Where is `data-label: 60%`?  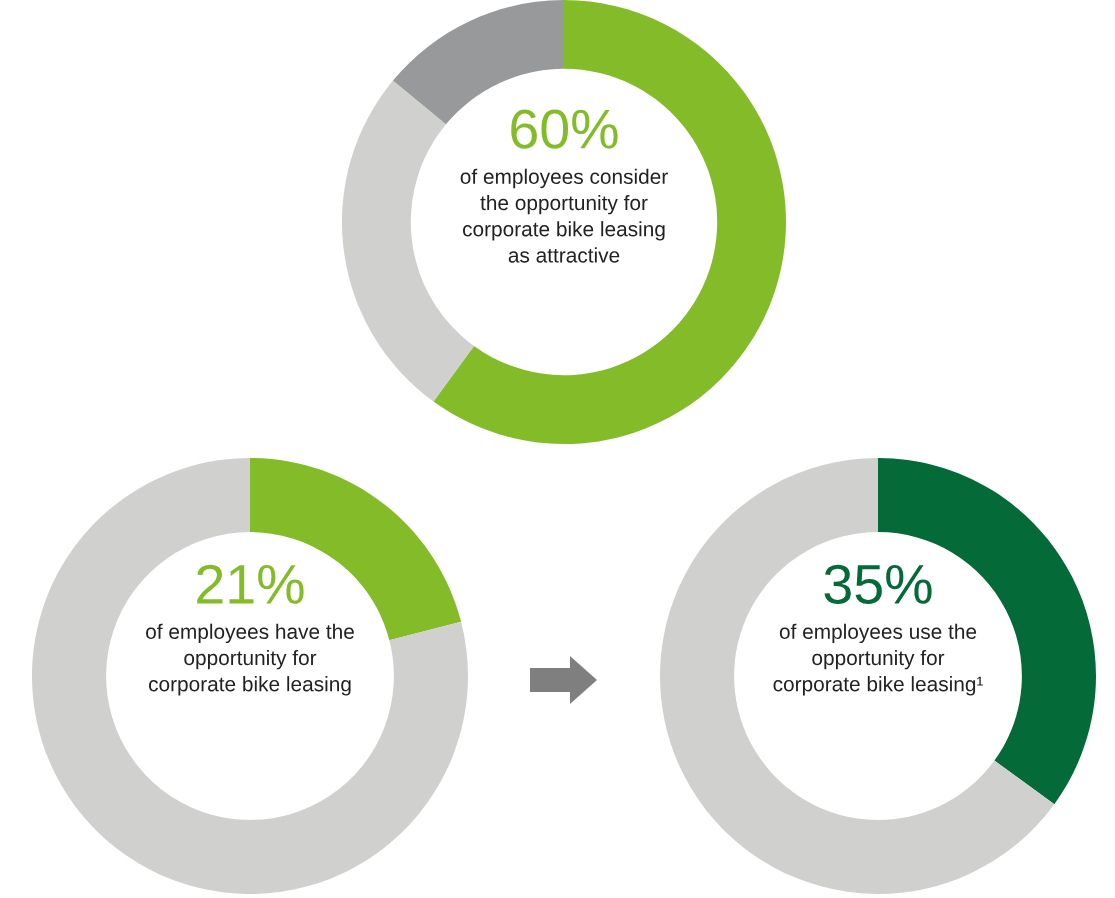 data-label: 60% is located at coordinates (564, 129).